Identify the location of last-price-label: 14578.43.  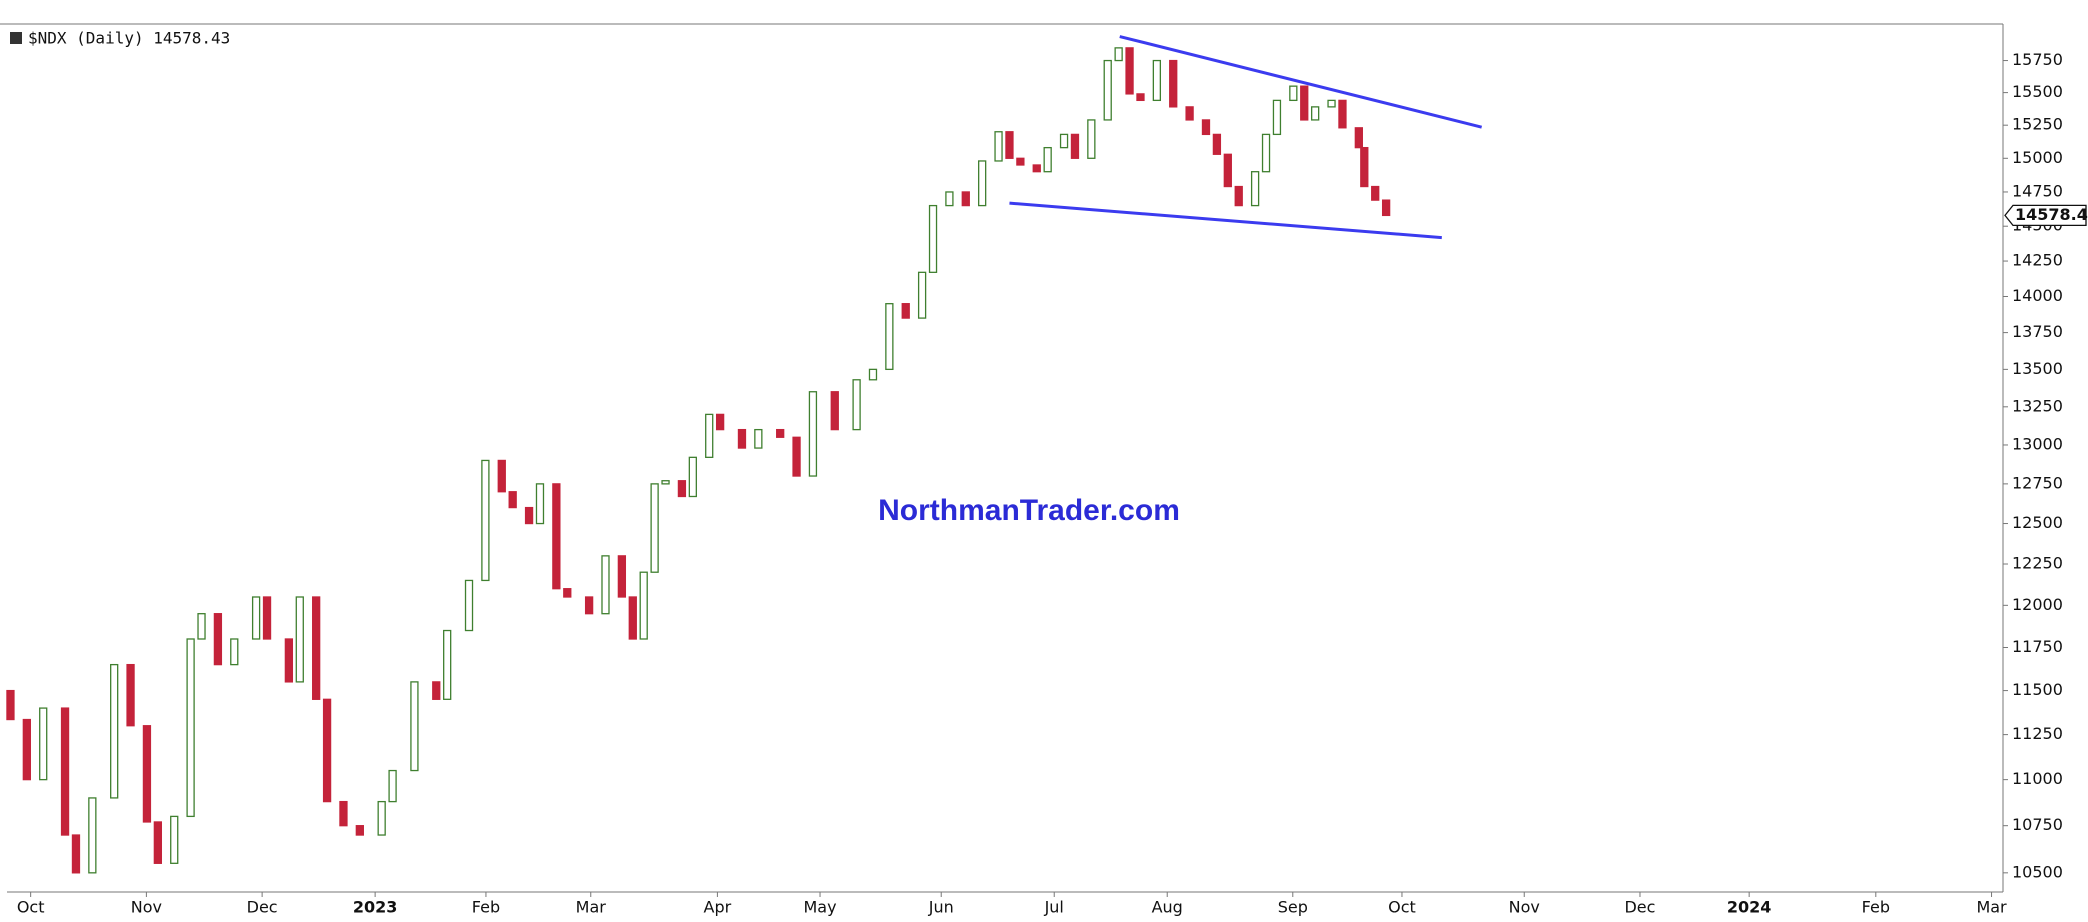
(2051, 214).